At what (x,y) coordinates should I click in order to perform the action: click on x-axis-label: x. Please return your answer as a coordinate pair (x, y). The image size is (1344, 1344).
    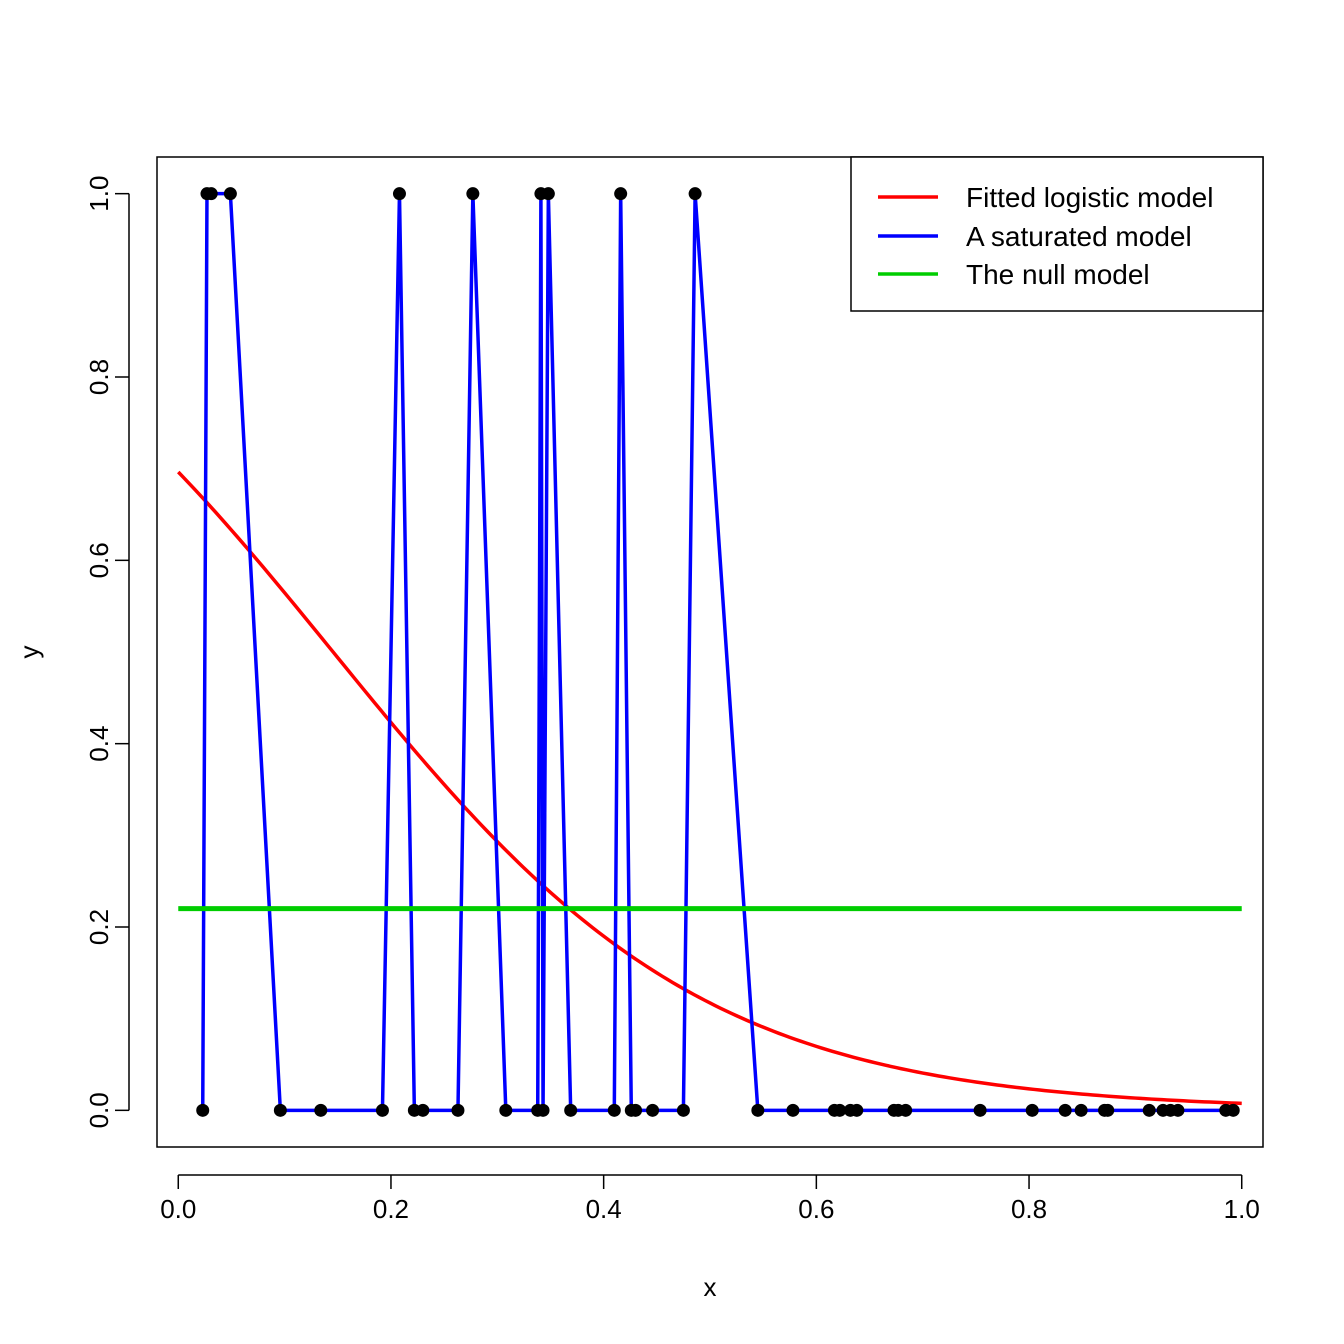
    Looking at the image, I should click on (710, 1287).